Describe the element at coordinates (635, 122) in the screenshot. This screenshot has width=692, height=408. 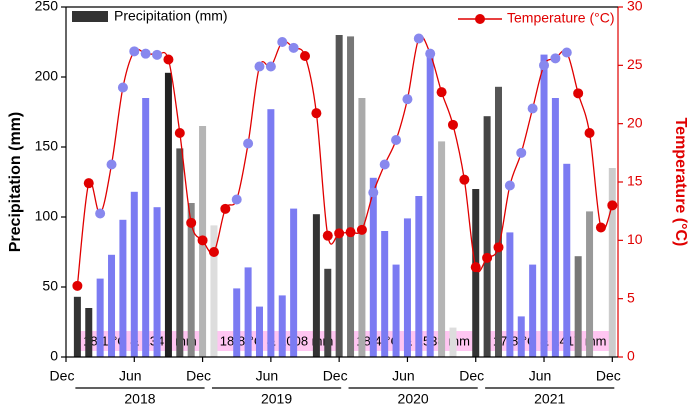
I see `y2-tick-label: 20` at that location.